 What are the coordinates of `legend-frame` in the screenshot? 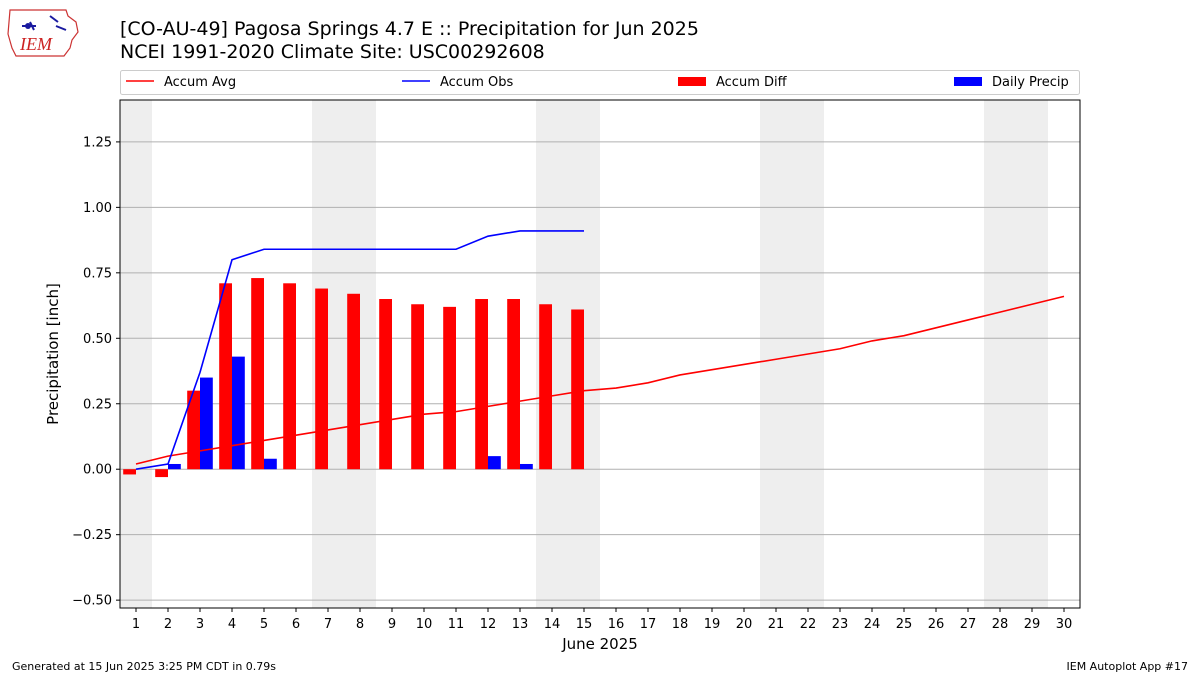 It's located at (600, 82).